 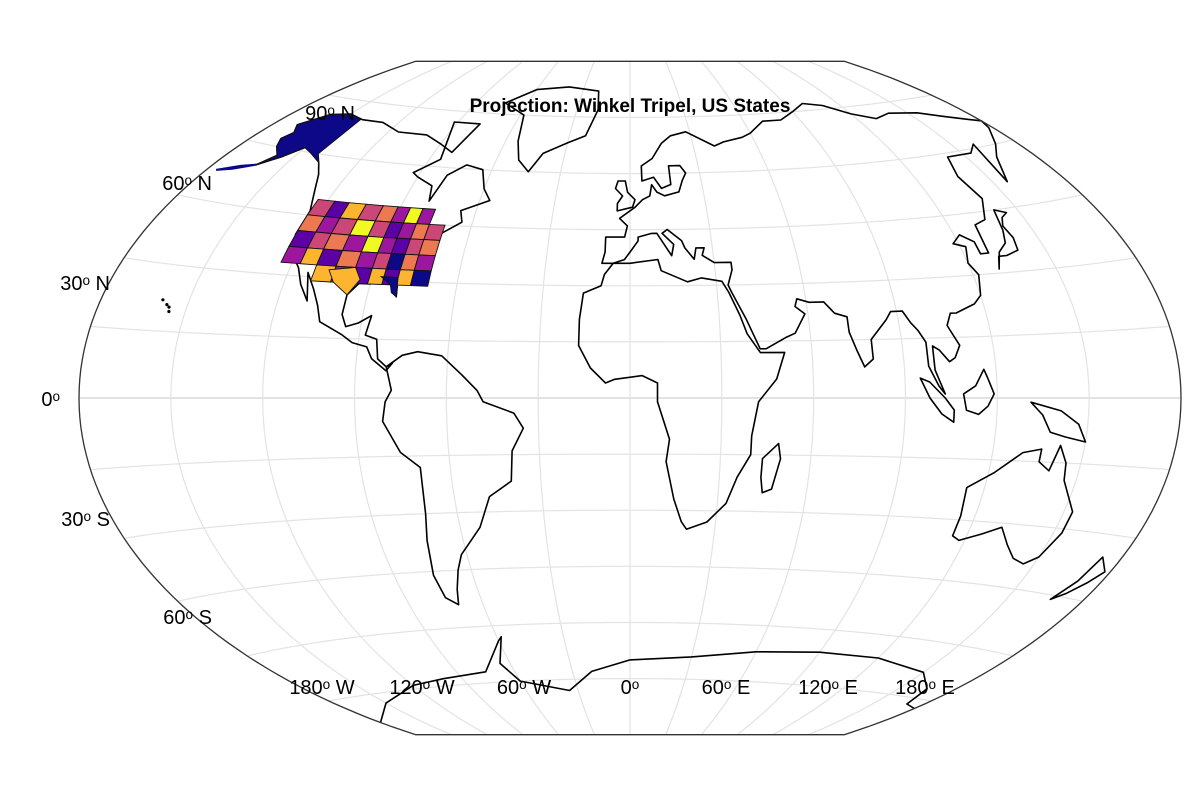 I want to click on lat-tick-label: 60ᵒ S, so click(x=187, y=618).